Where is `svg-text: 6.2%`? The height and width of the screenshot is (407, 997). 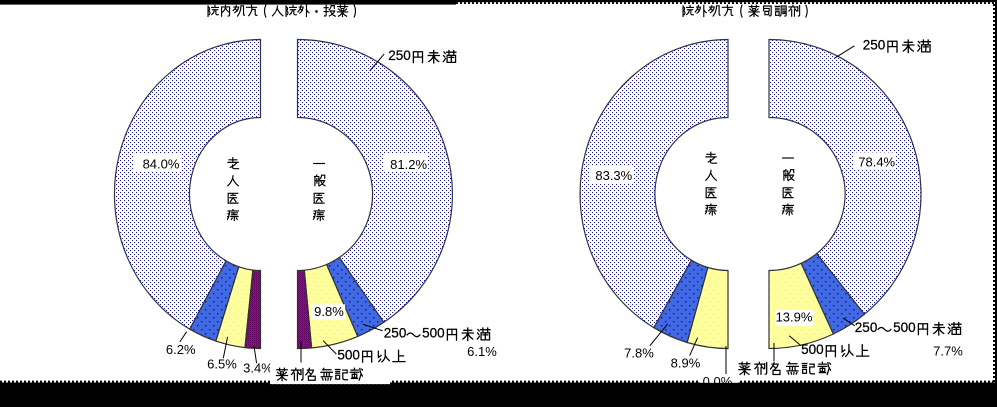 svg-text: 6.2% is located at coordinates (181, 349).